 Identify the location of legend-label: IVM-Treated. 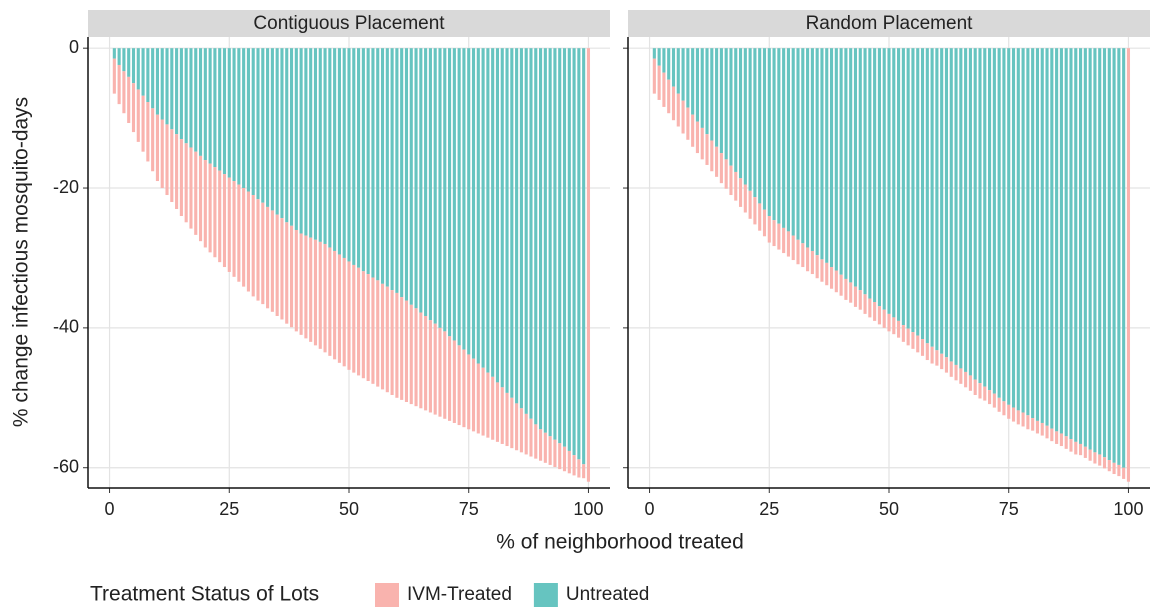
(459, 594).